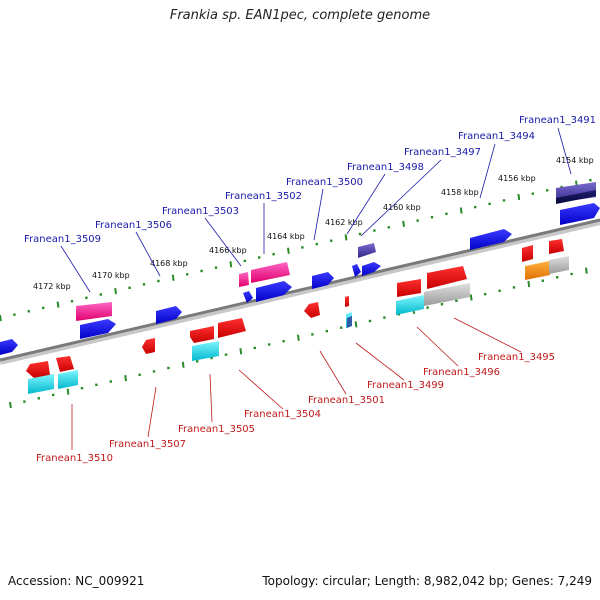 The height and width of the screenshot is (600, 600). What do you see at coordinates (496, 136) in the screenshot?
I see `label-franean1-3494: Franean1_3494` at bounding box center [496, 136].